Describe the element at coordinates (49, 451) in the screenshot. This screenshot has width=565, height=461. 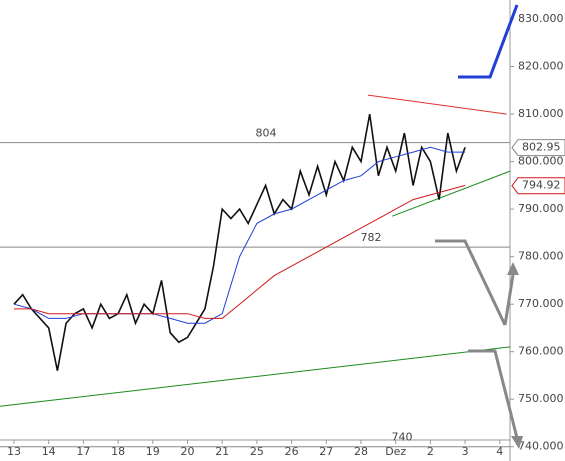
I see `x-tick-label: 14` at that location.